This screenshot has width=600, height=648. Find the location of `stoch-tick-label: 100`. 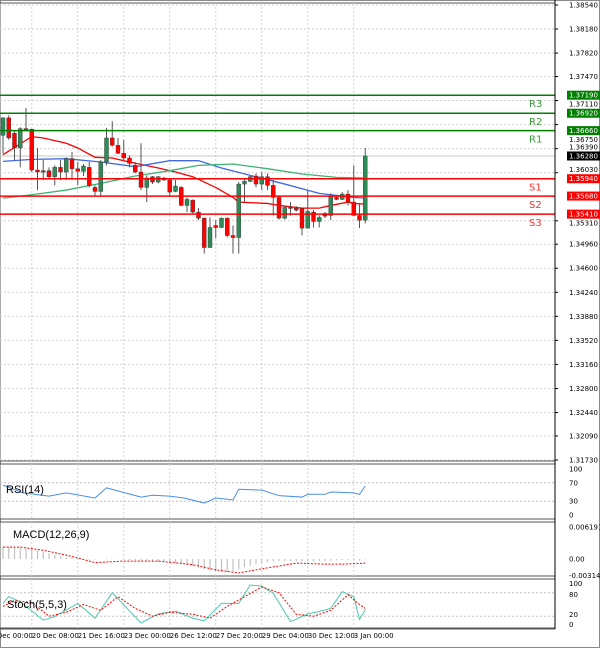

stoch-tick-label: 100 is located at coordinates (575, 584).